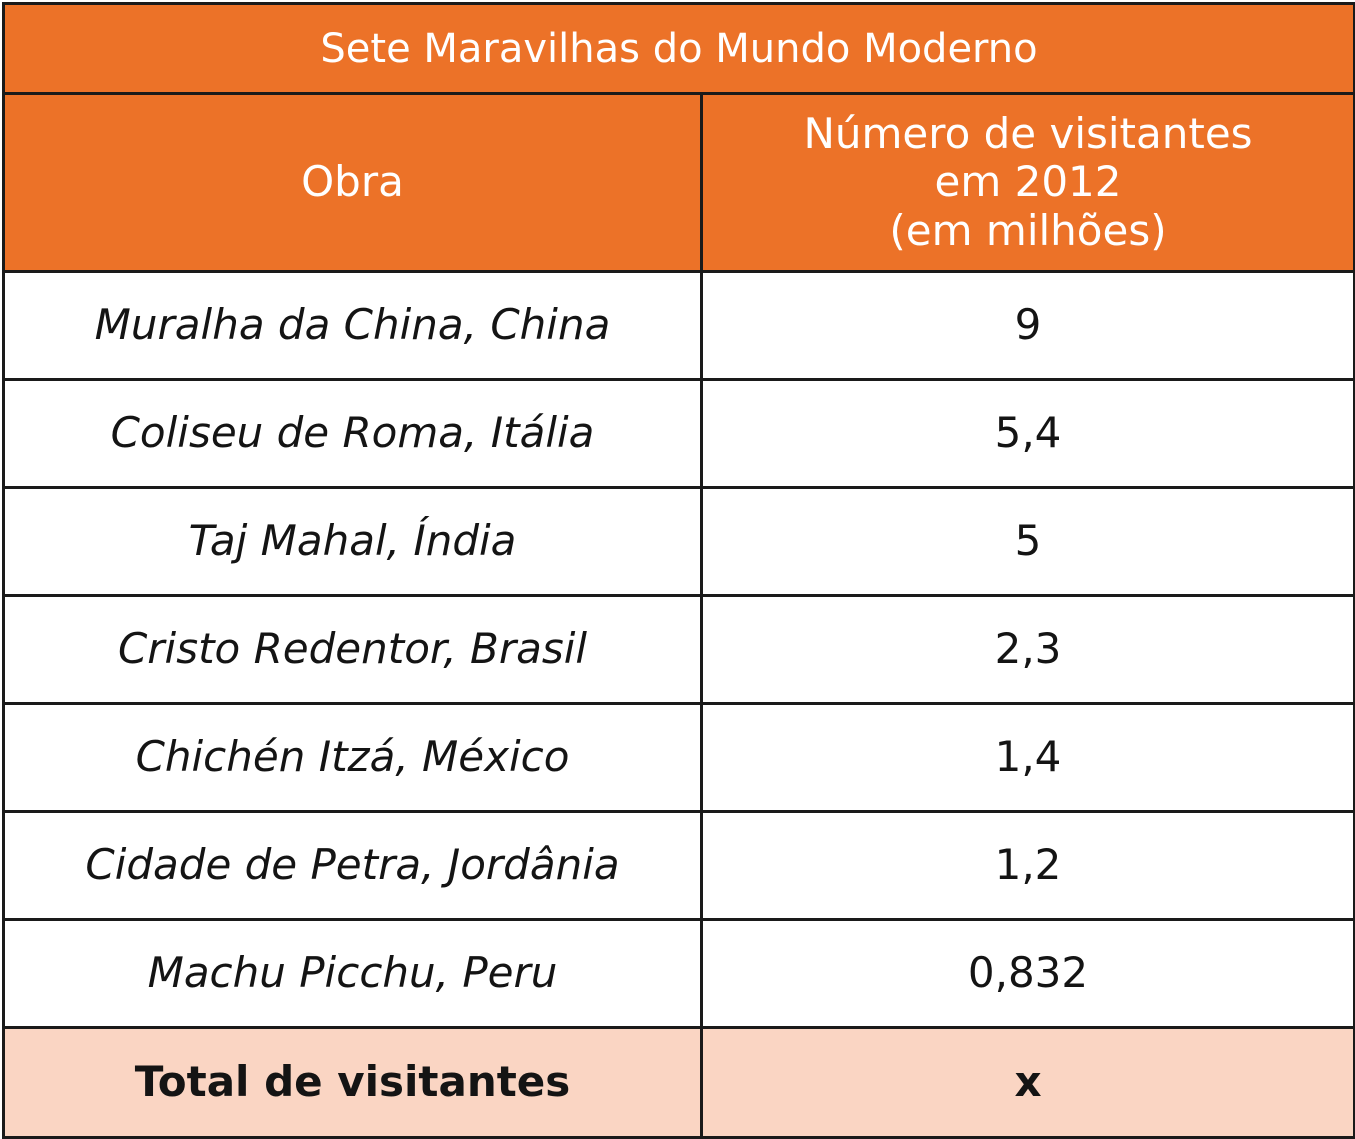 The height and width of the screenshot is (1139, 1355). I want to click on header-visitantes-line-1: Número de visitantes, so click(1028, 134).